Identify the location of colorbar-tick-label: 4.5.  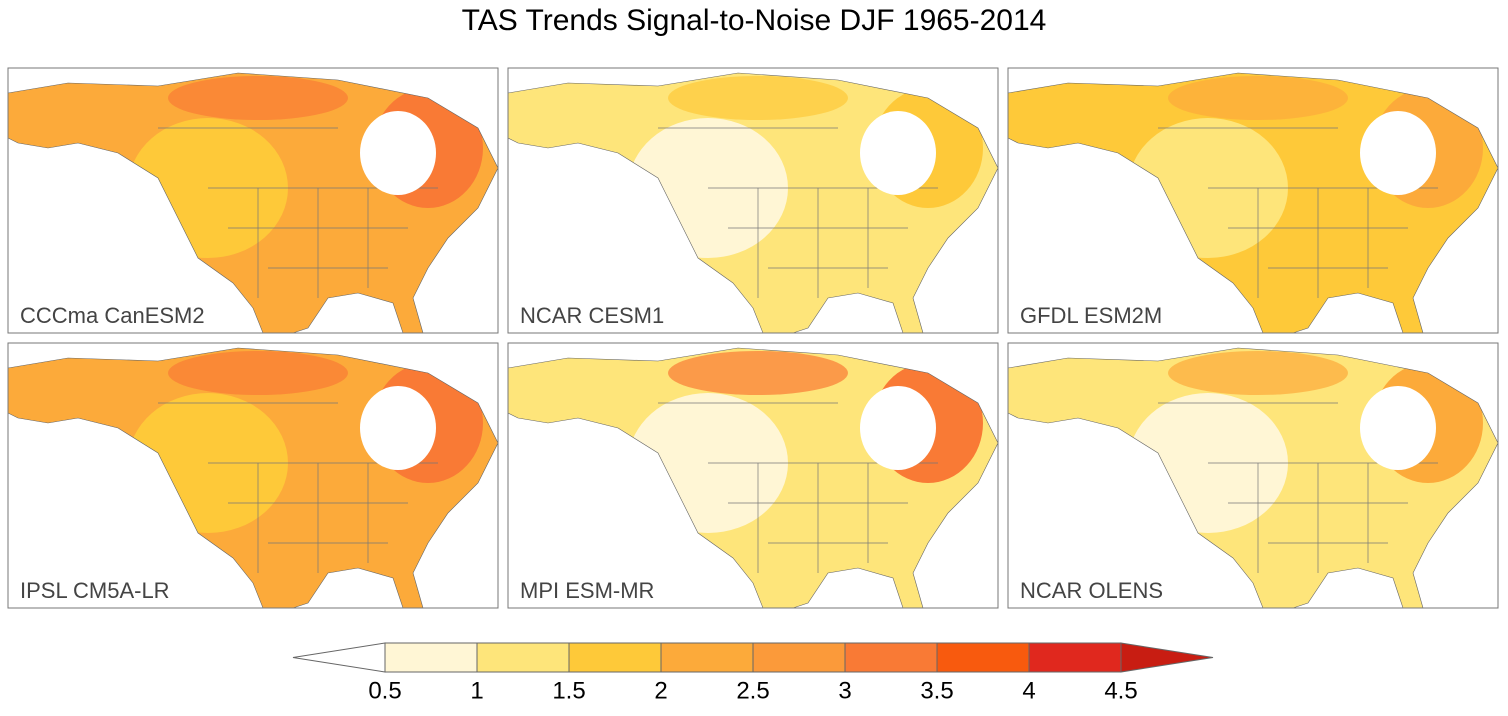
(1120, 690).